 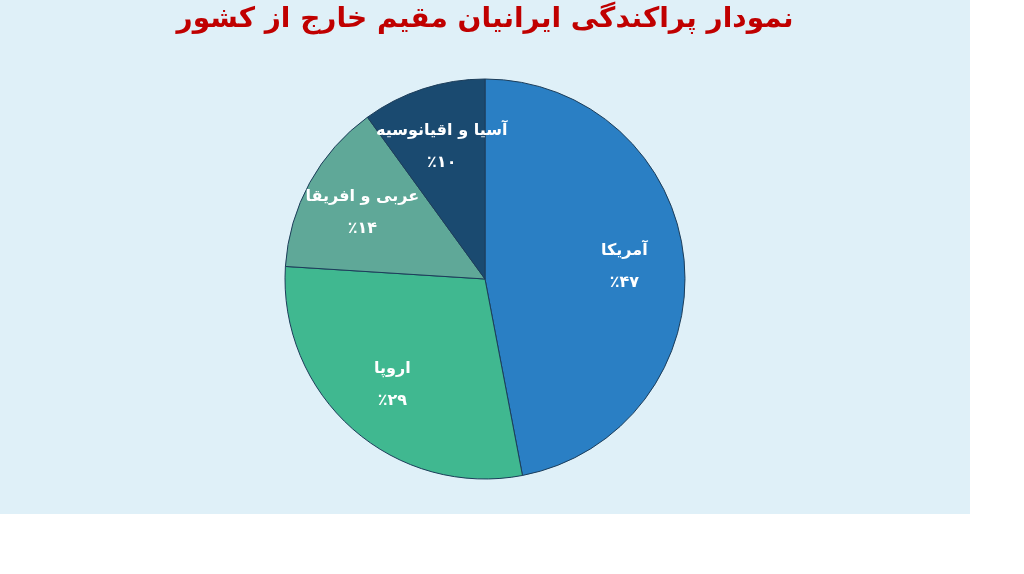 I want to click on data-label: ٪۱۰, so click(x=442, y=161).